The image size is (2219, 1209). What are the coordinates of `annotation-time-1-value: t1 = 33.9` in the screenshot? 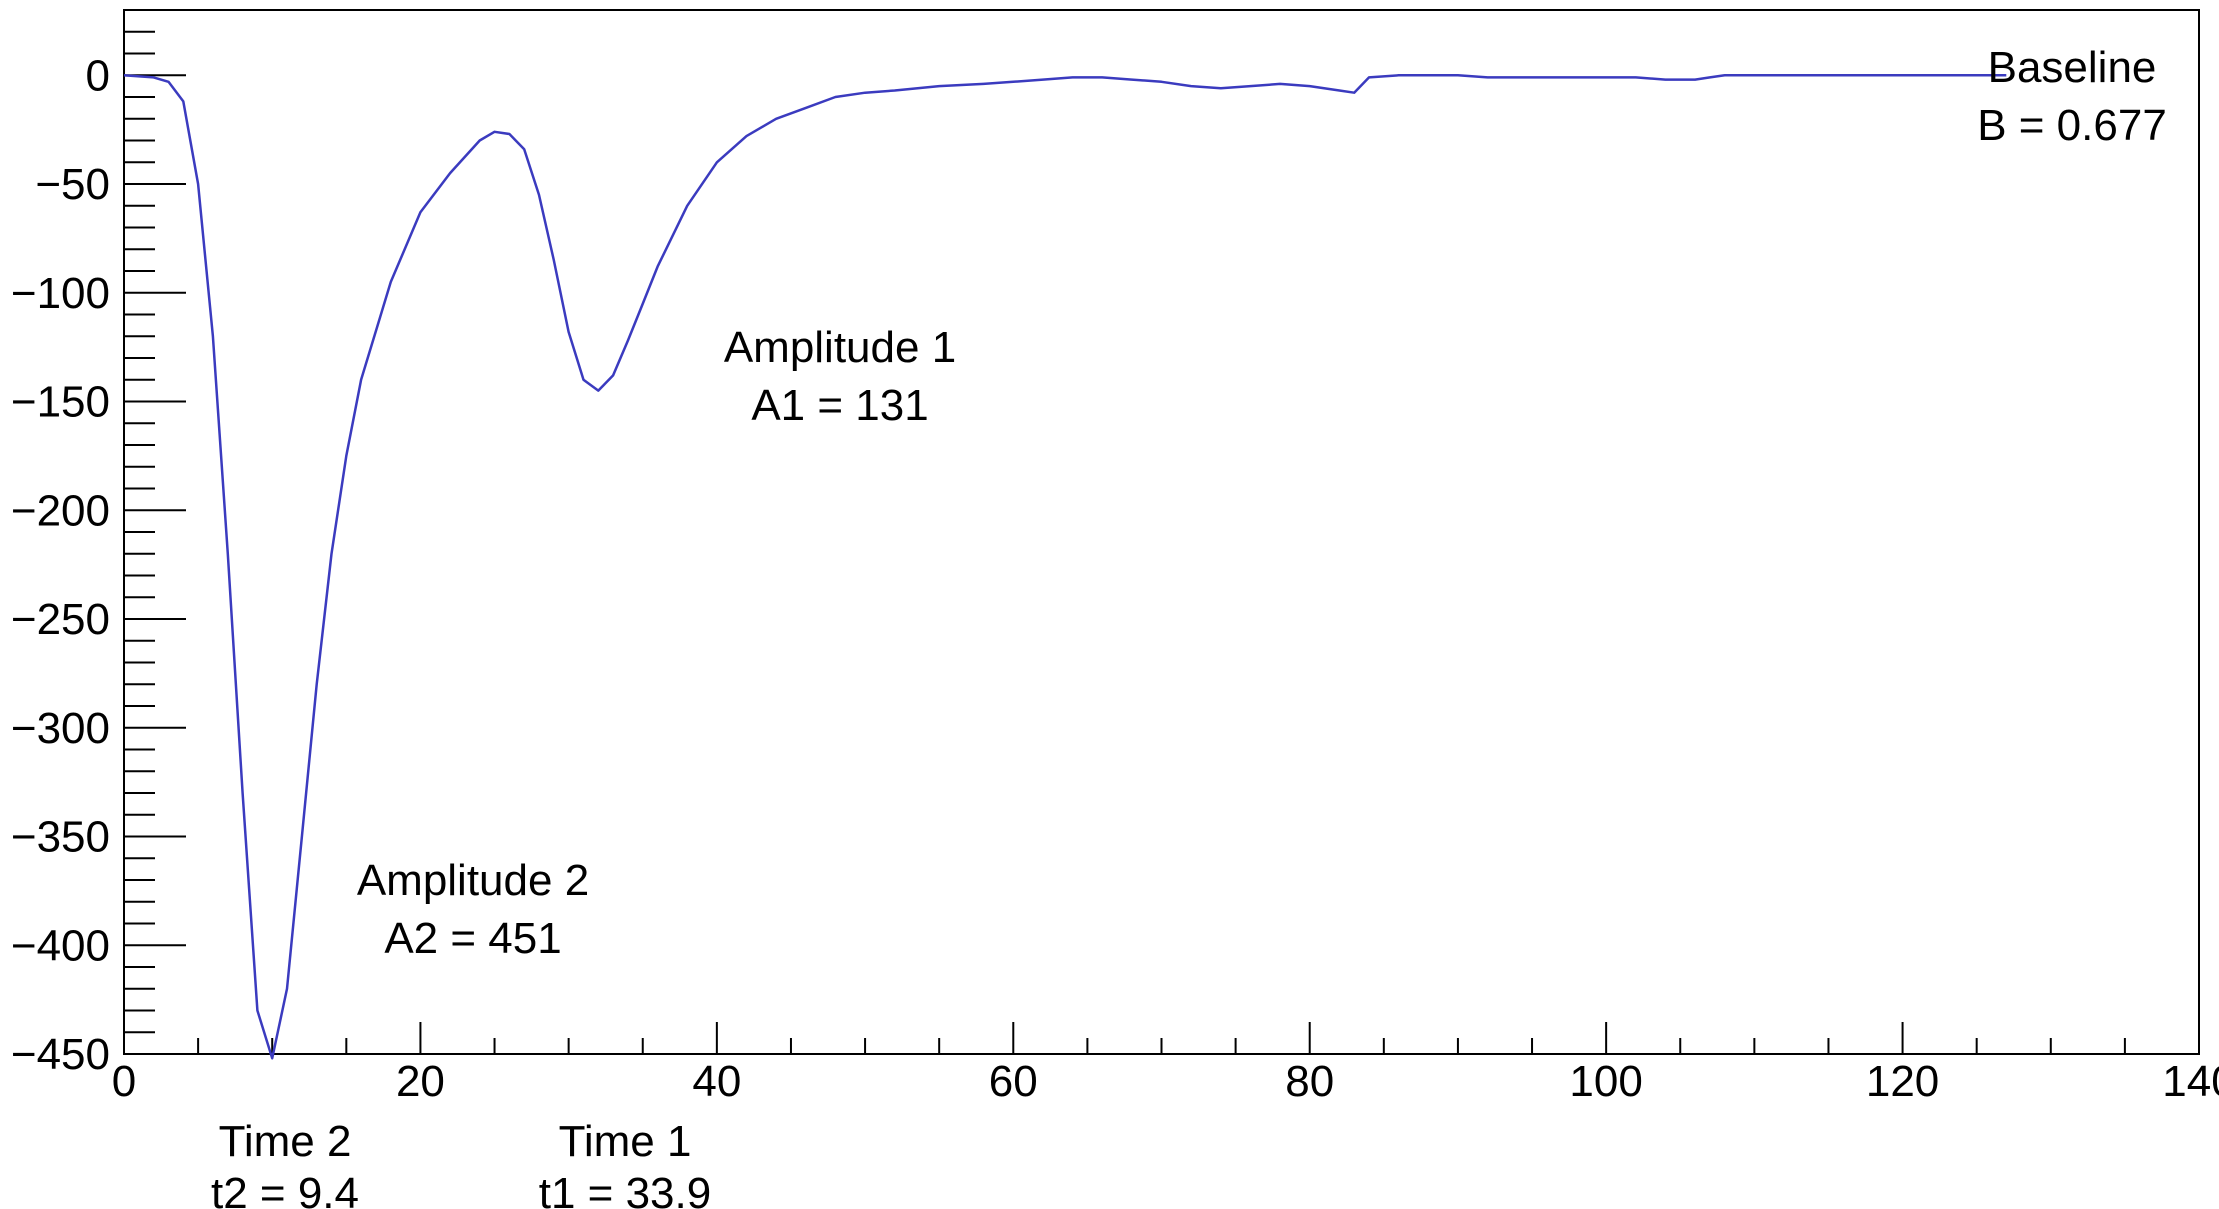 It's located at (625, 1189).